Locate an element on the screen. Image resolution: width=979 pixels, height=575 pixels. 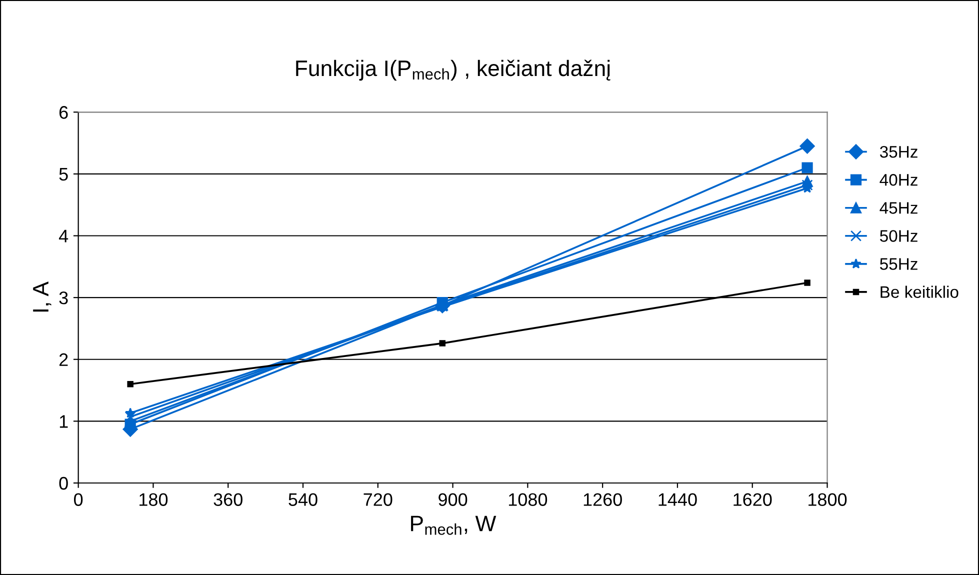
x-tick-label: 1800 is located at coordinates (827, 499).